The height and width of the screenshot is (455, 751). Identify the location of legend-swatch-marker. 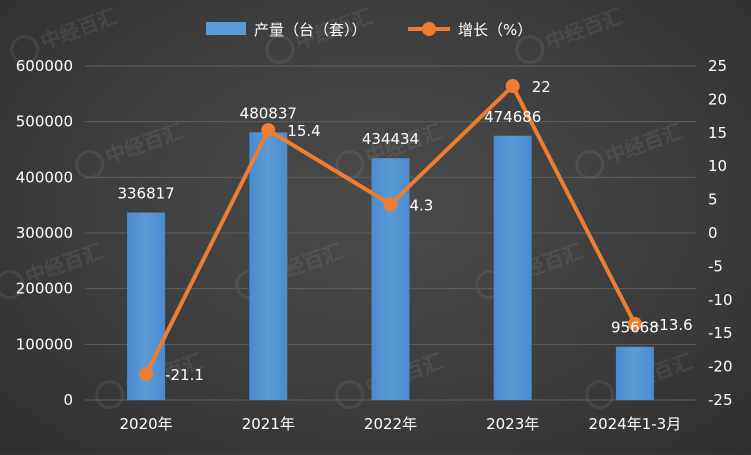
(429, 29).